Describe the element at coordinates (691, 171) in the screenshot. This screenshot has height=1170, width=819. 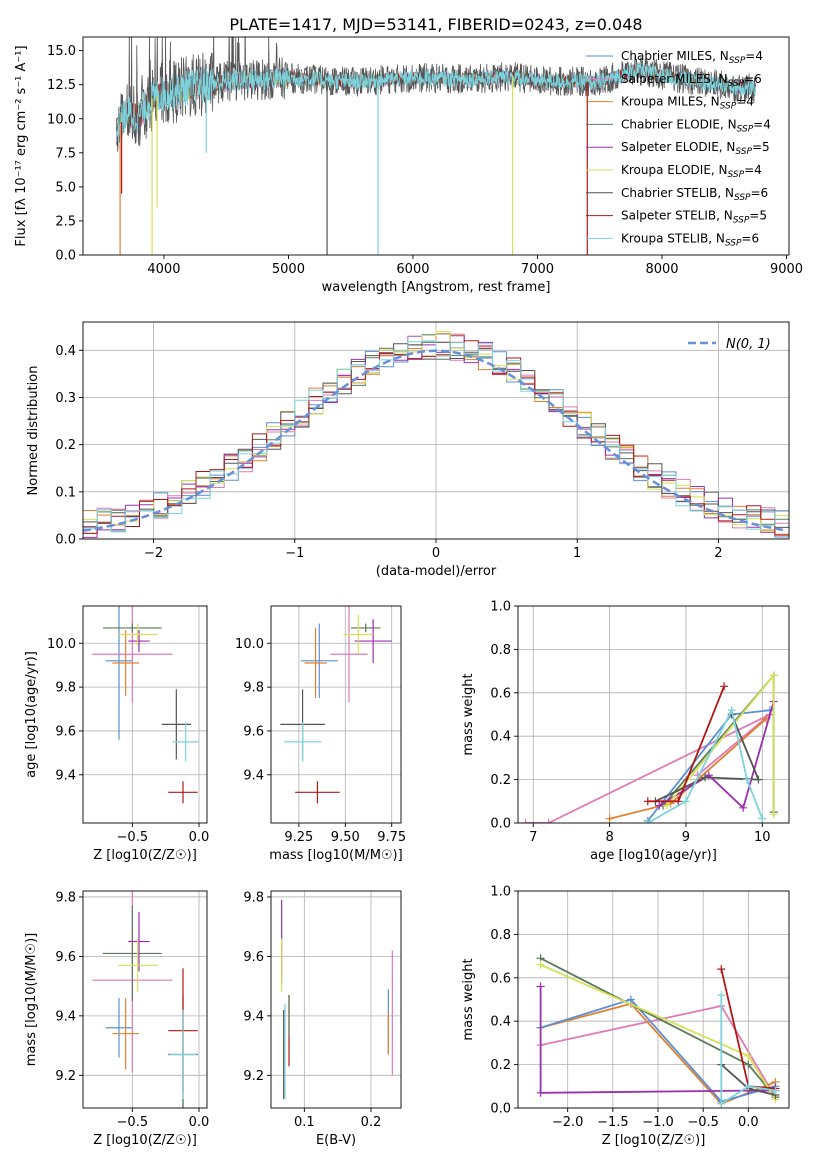
I see `legend-entry: Kroupa ELODIE, NSSP=4` at that location.